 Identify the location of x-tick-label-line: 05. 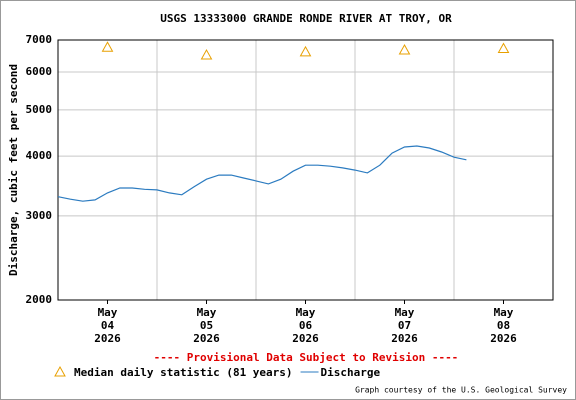
(206, 325).